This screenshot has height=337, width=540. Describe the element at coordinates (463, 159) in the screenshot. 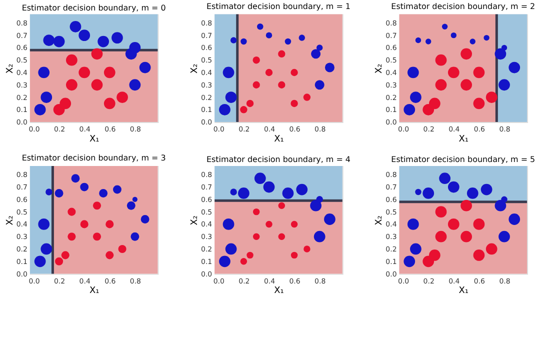

I see `chart-title: Estimator decision boundary, m = 5` at that location.